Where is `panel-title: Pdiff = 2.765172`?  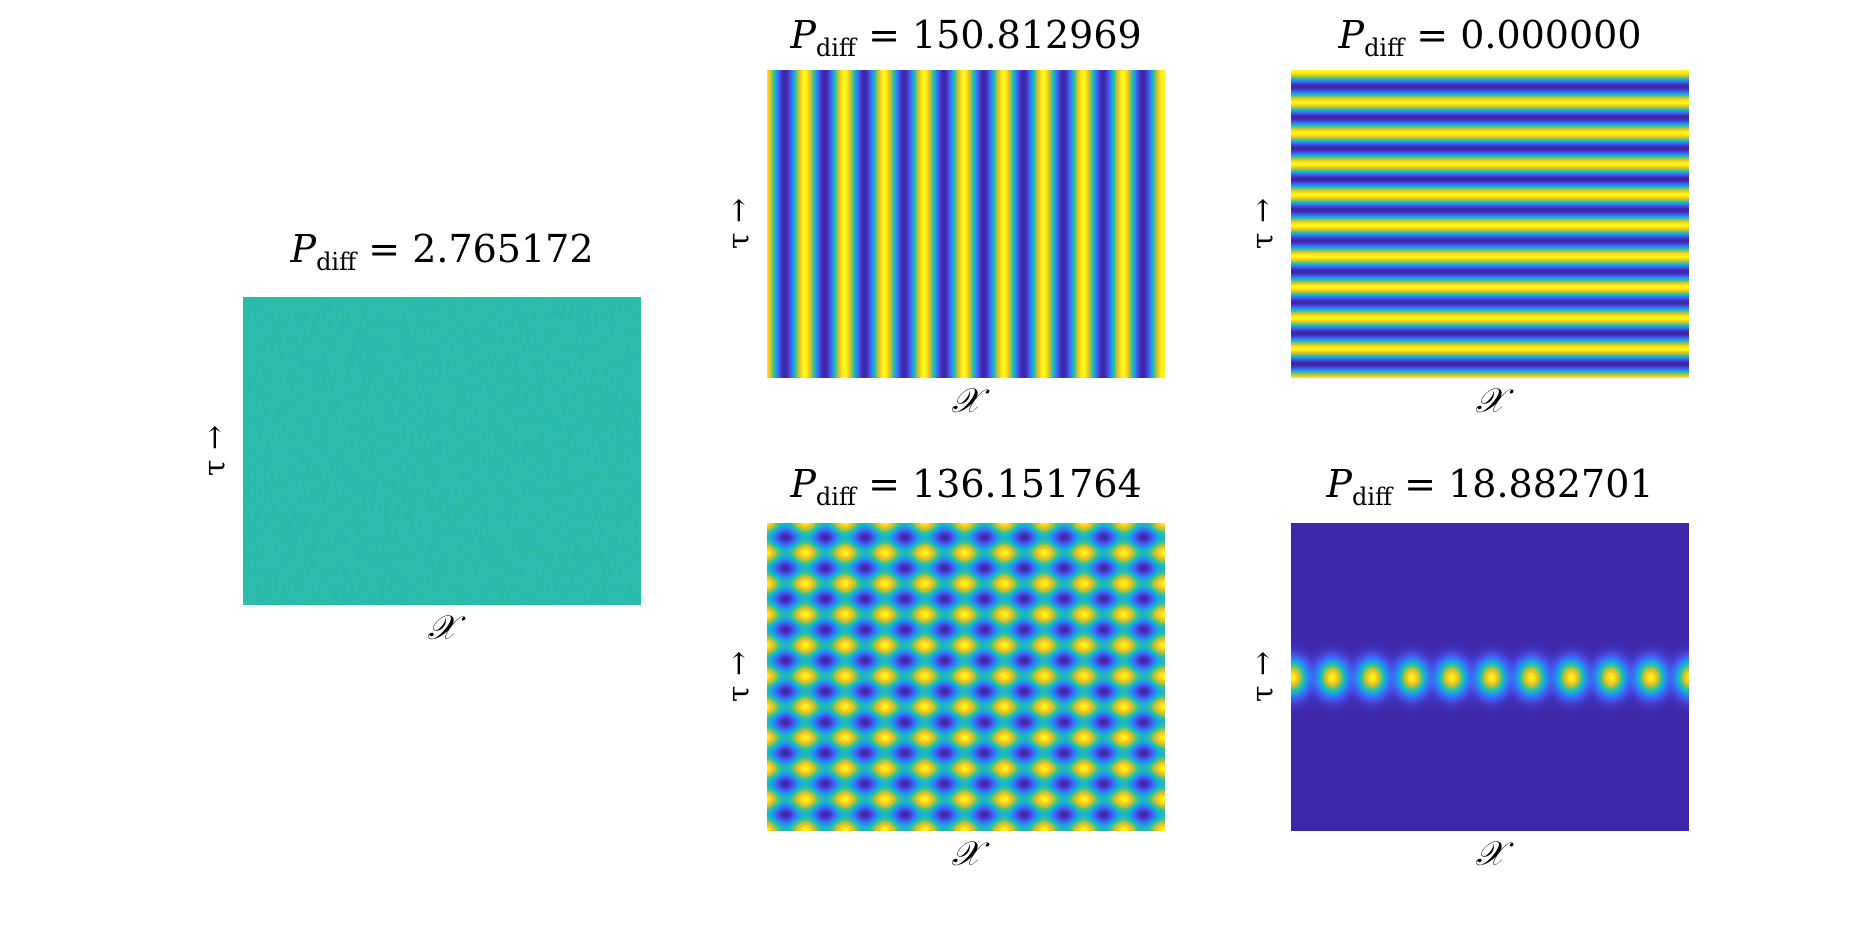
panel-title: Pdiff = 2.765172 is located at coordinates (442, 251).